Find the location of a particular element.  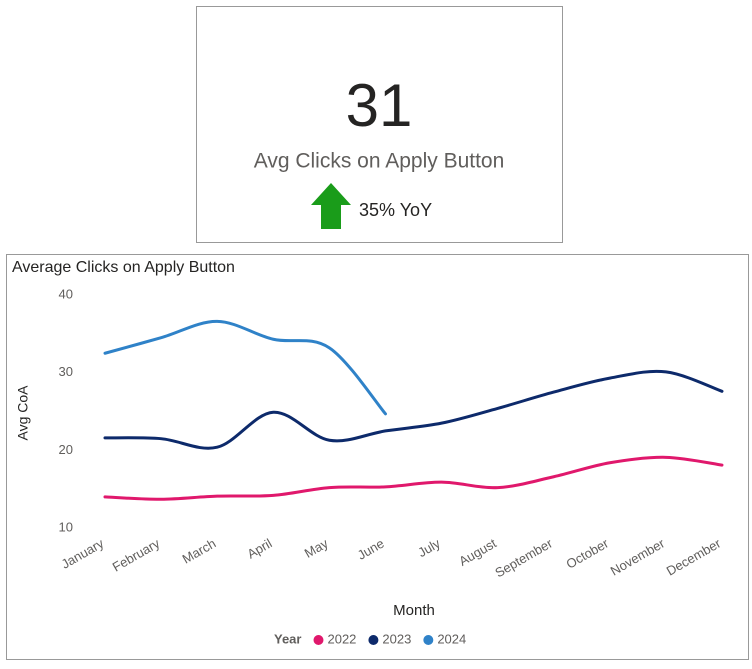

x-axis-label: Month is located at coordinates (414, 610).